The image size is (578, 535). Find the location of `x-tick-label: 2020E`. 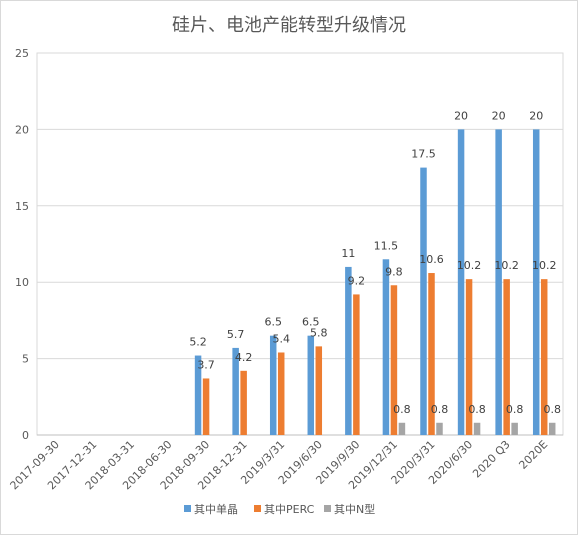

x-tick-label: 2020E is located at coordinates (533, 455).